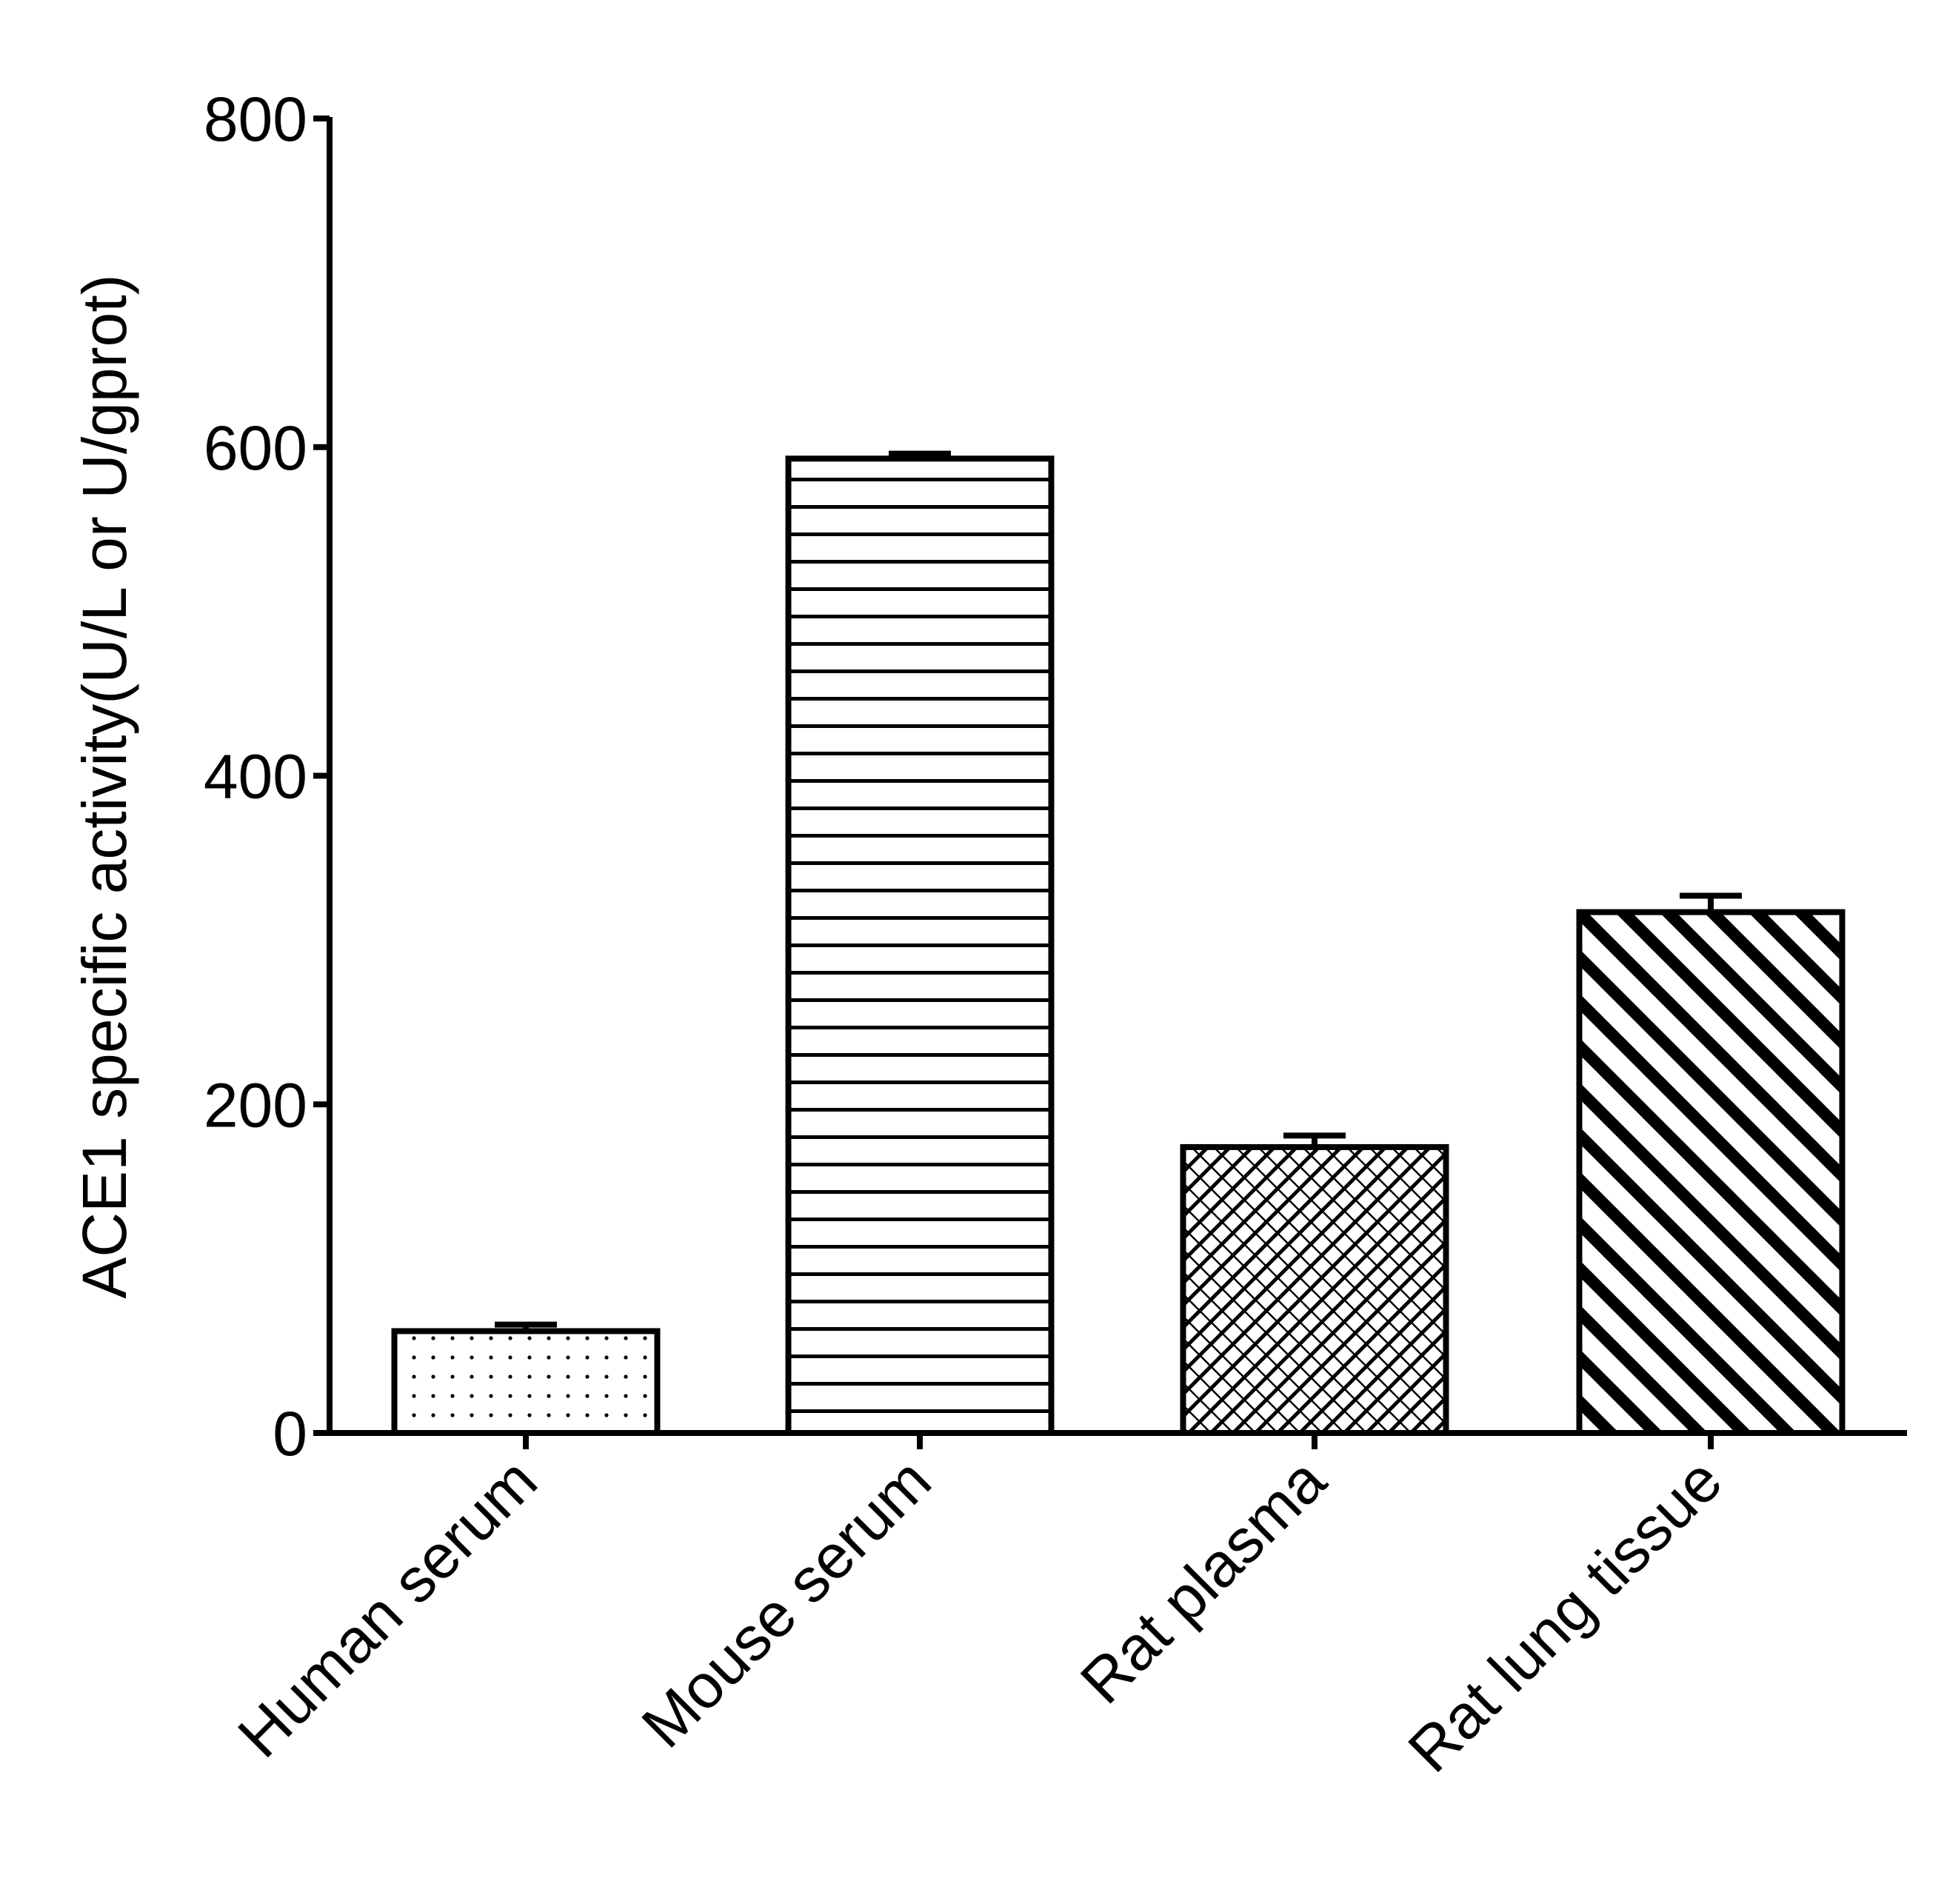 The height and width of the screenshot is (1904, 1947). What do you see at coordinates (1711, 902) in the screenshot?
I see `error-bar-rat-lung-tissue` at bounding box center [1711, 902].